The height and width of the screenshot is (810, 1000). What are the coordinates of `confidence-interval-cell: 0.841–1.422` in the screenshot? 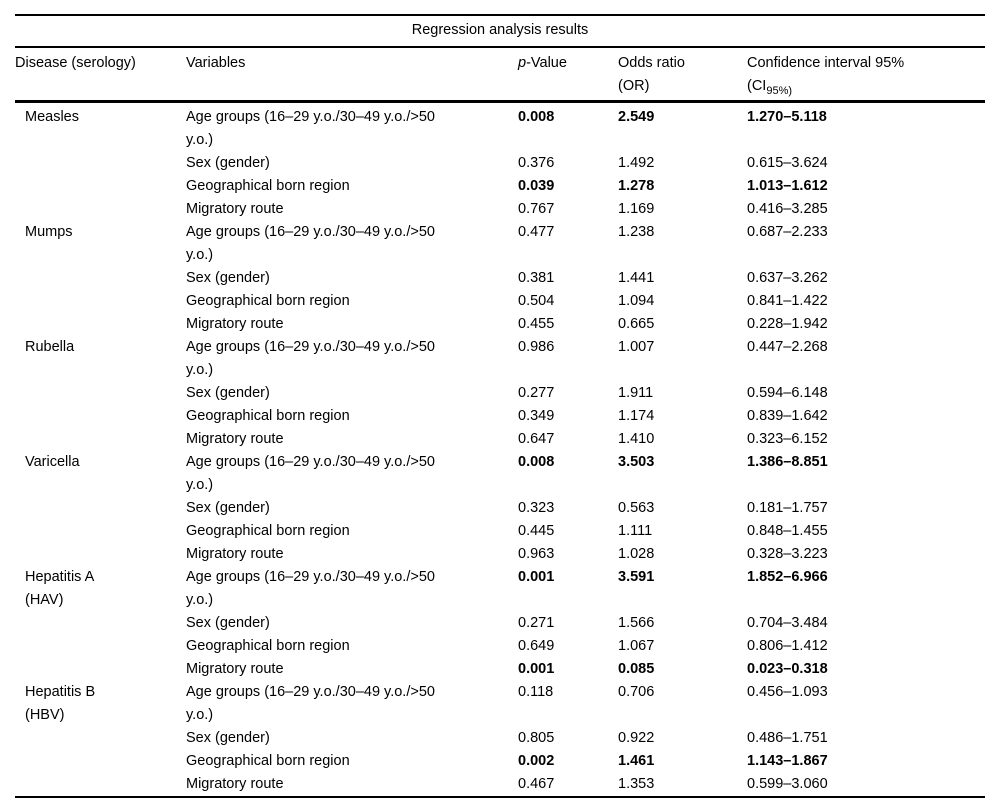 It's located at (787, 301).